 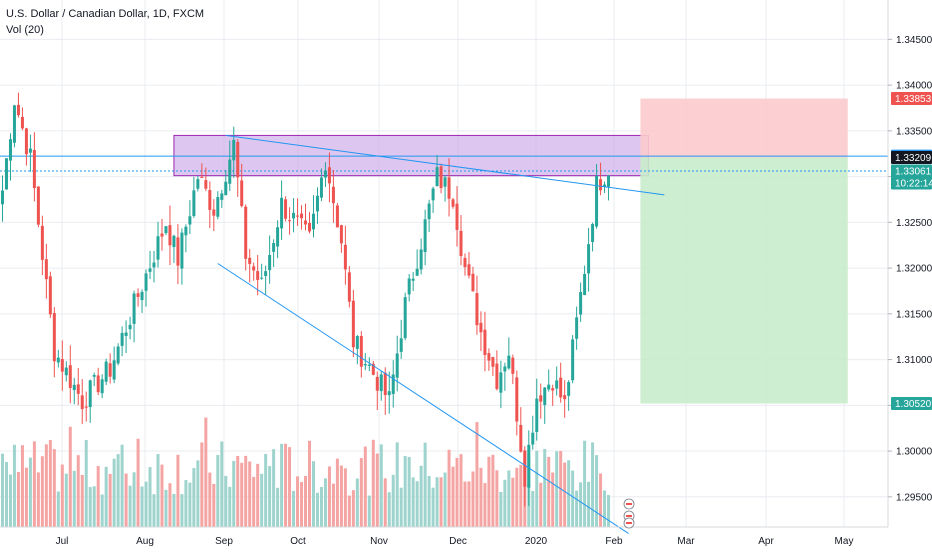 What do you see at coordinates (766, 541) in the screenshot?
I see `time-tick-label: Apr` at bounding box center [766, 541].